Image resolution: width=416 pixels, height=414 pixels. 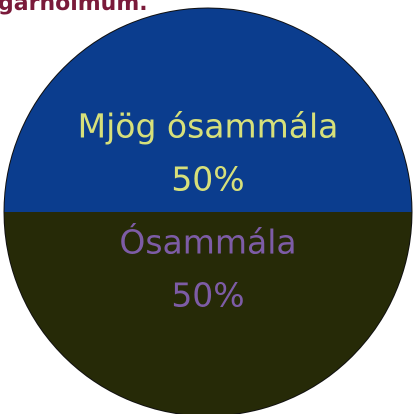 What do you see at coordinates (74, 8) in the screenshot?
I see `chart-title: garhölmum.` at bounding box center [74, 8].